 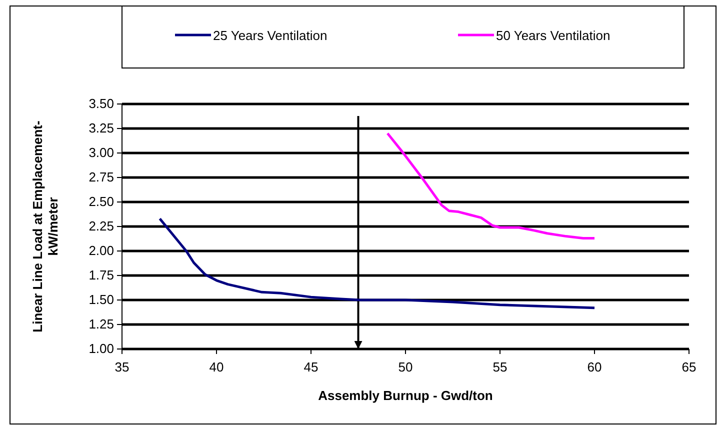 What do you see at coordinates (594, 366) in the screenshot?
I see `x-tick-label: 60` at bounding box center [594, 366].